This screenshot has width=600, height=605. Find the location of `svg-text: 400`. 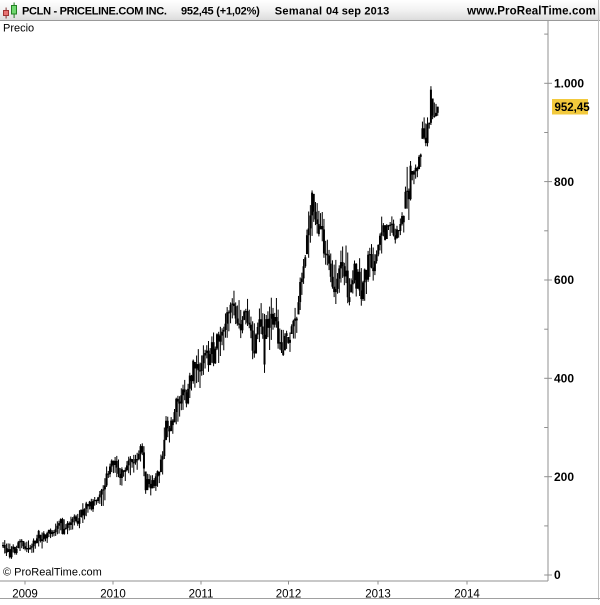

svg-text: 400 is located at coordinates (564, 379).